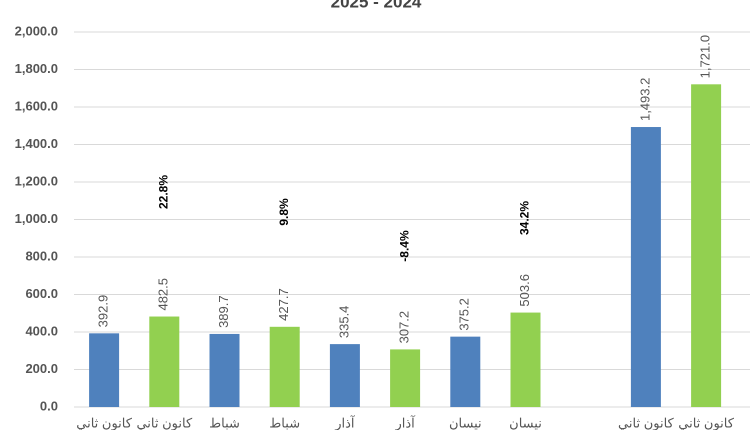 Image resolution: width=750 pixels, height=430 pixels. I want to click on annotation: 9.8%, so click(284, 212).